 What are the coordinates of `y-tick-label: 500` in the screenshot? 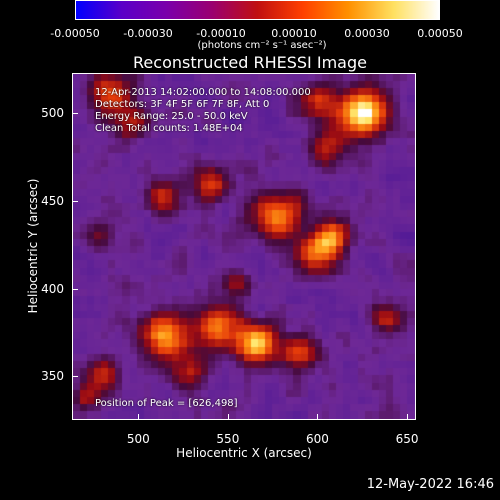 It's located at (52, 113).